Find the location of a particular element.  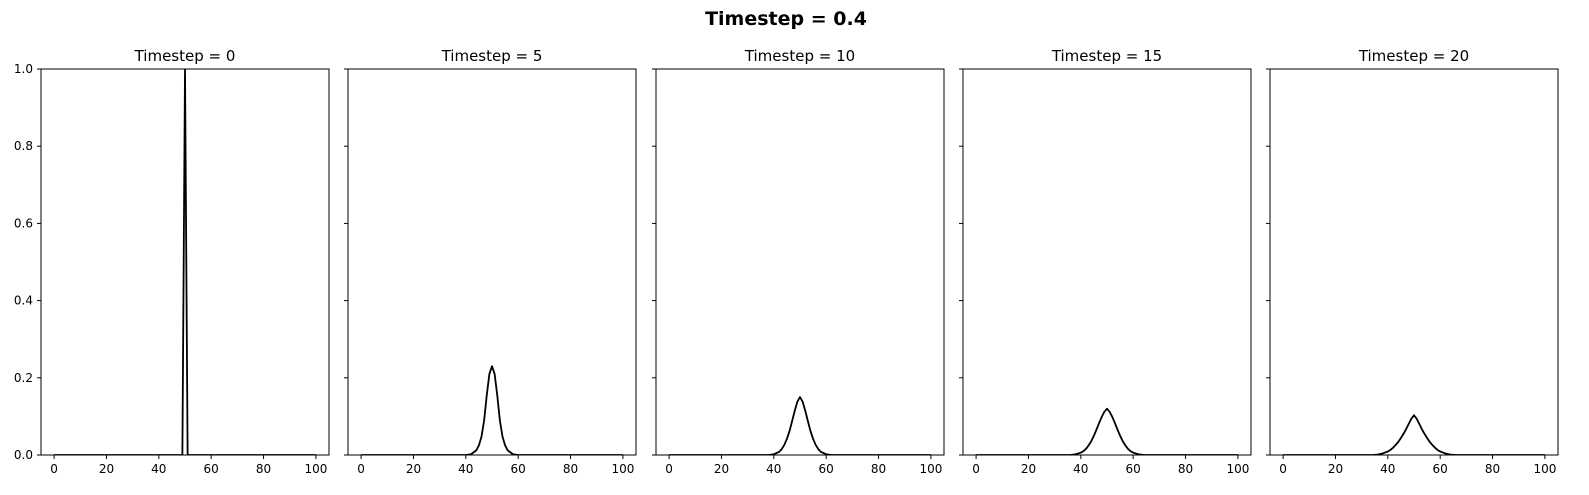

subplot-title: Timestep = 0 is located at coordinates (185, 56).